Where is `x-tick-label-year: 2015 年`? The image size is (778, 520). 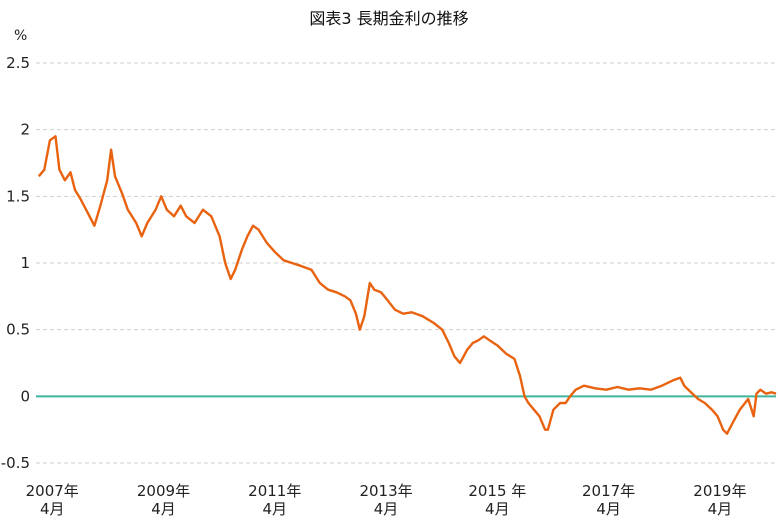 x-tick-label-year: 2015 年 is located at coordinates (497, 491).